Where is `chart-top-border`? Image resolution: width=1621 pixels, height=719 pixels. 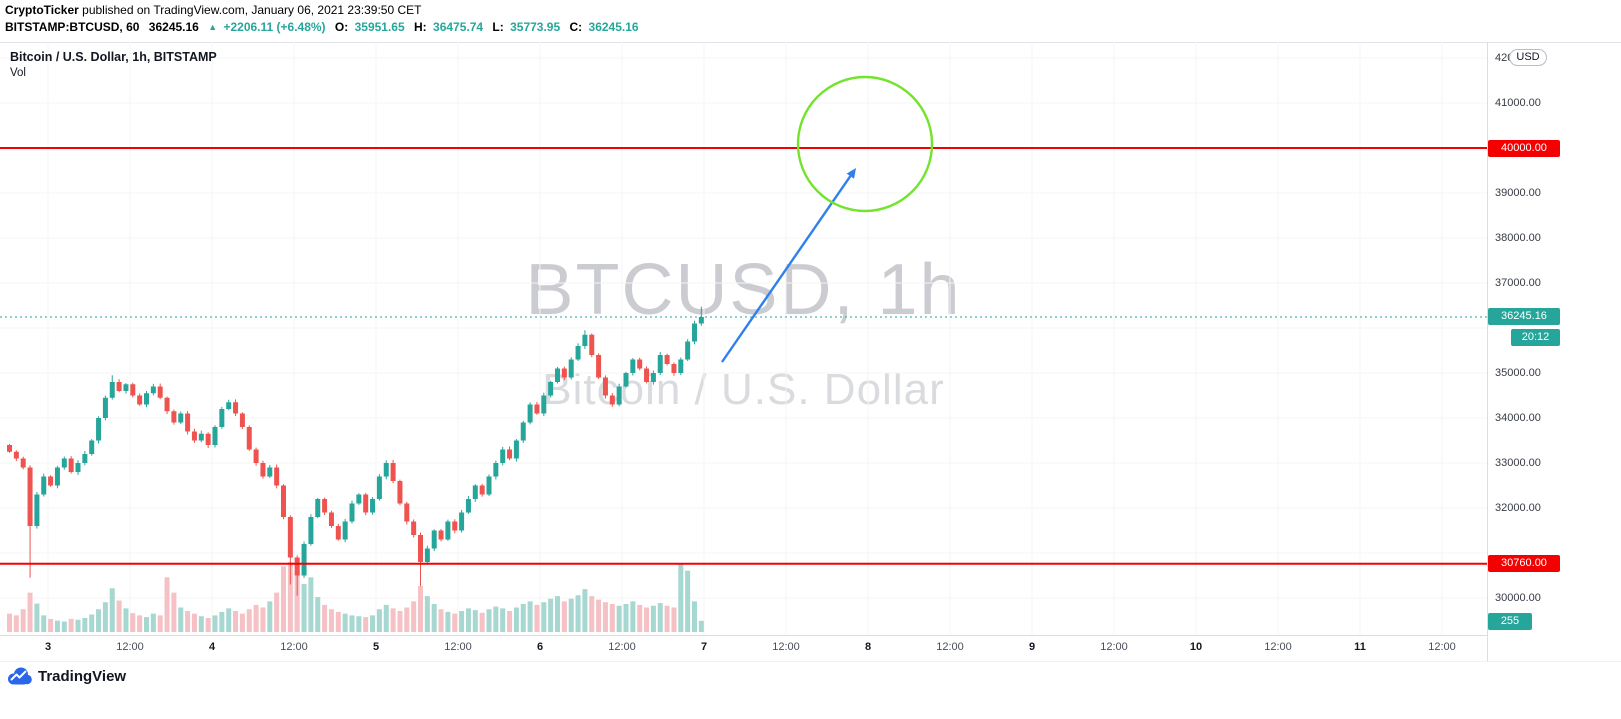
chart-top-border is located at coordinates (810, 42).